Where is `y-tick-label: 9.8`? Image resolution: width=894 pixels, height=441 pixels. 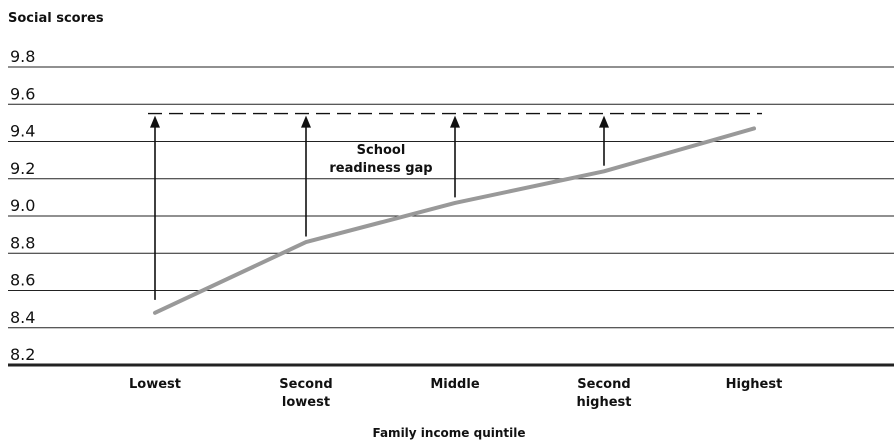
y-tick-label: 9.8 is located at coordinates (22, 56).